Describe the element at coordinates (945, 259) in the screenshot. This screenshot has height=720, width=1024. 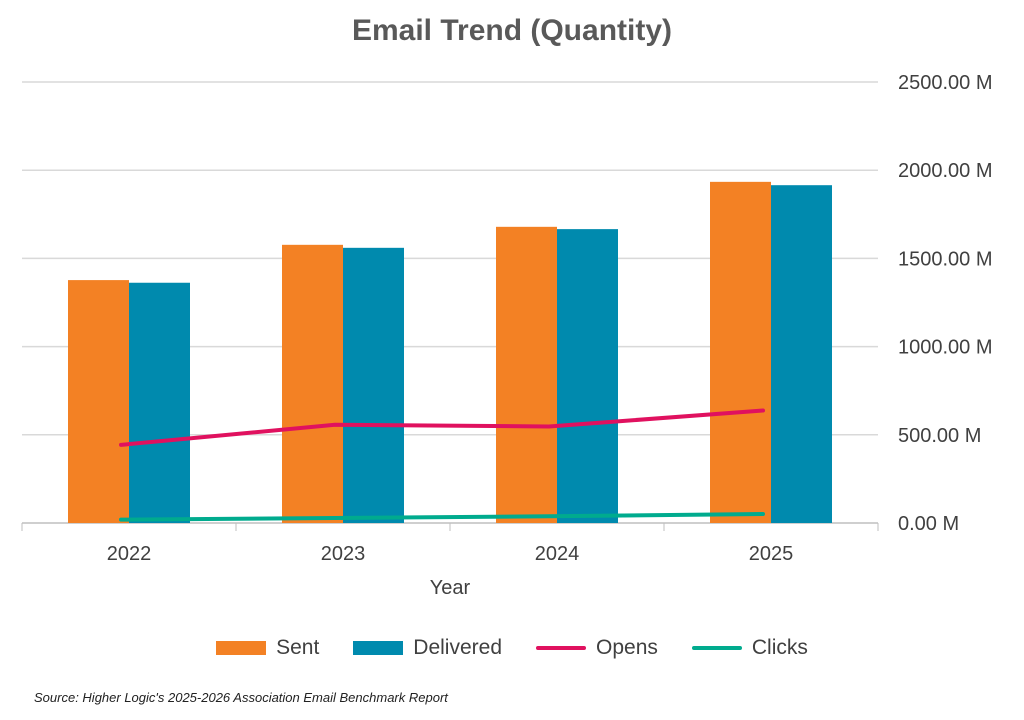
I see `y-tick-label: 1500.00 M` at that location.